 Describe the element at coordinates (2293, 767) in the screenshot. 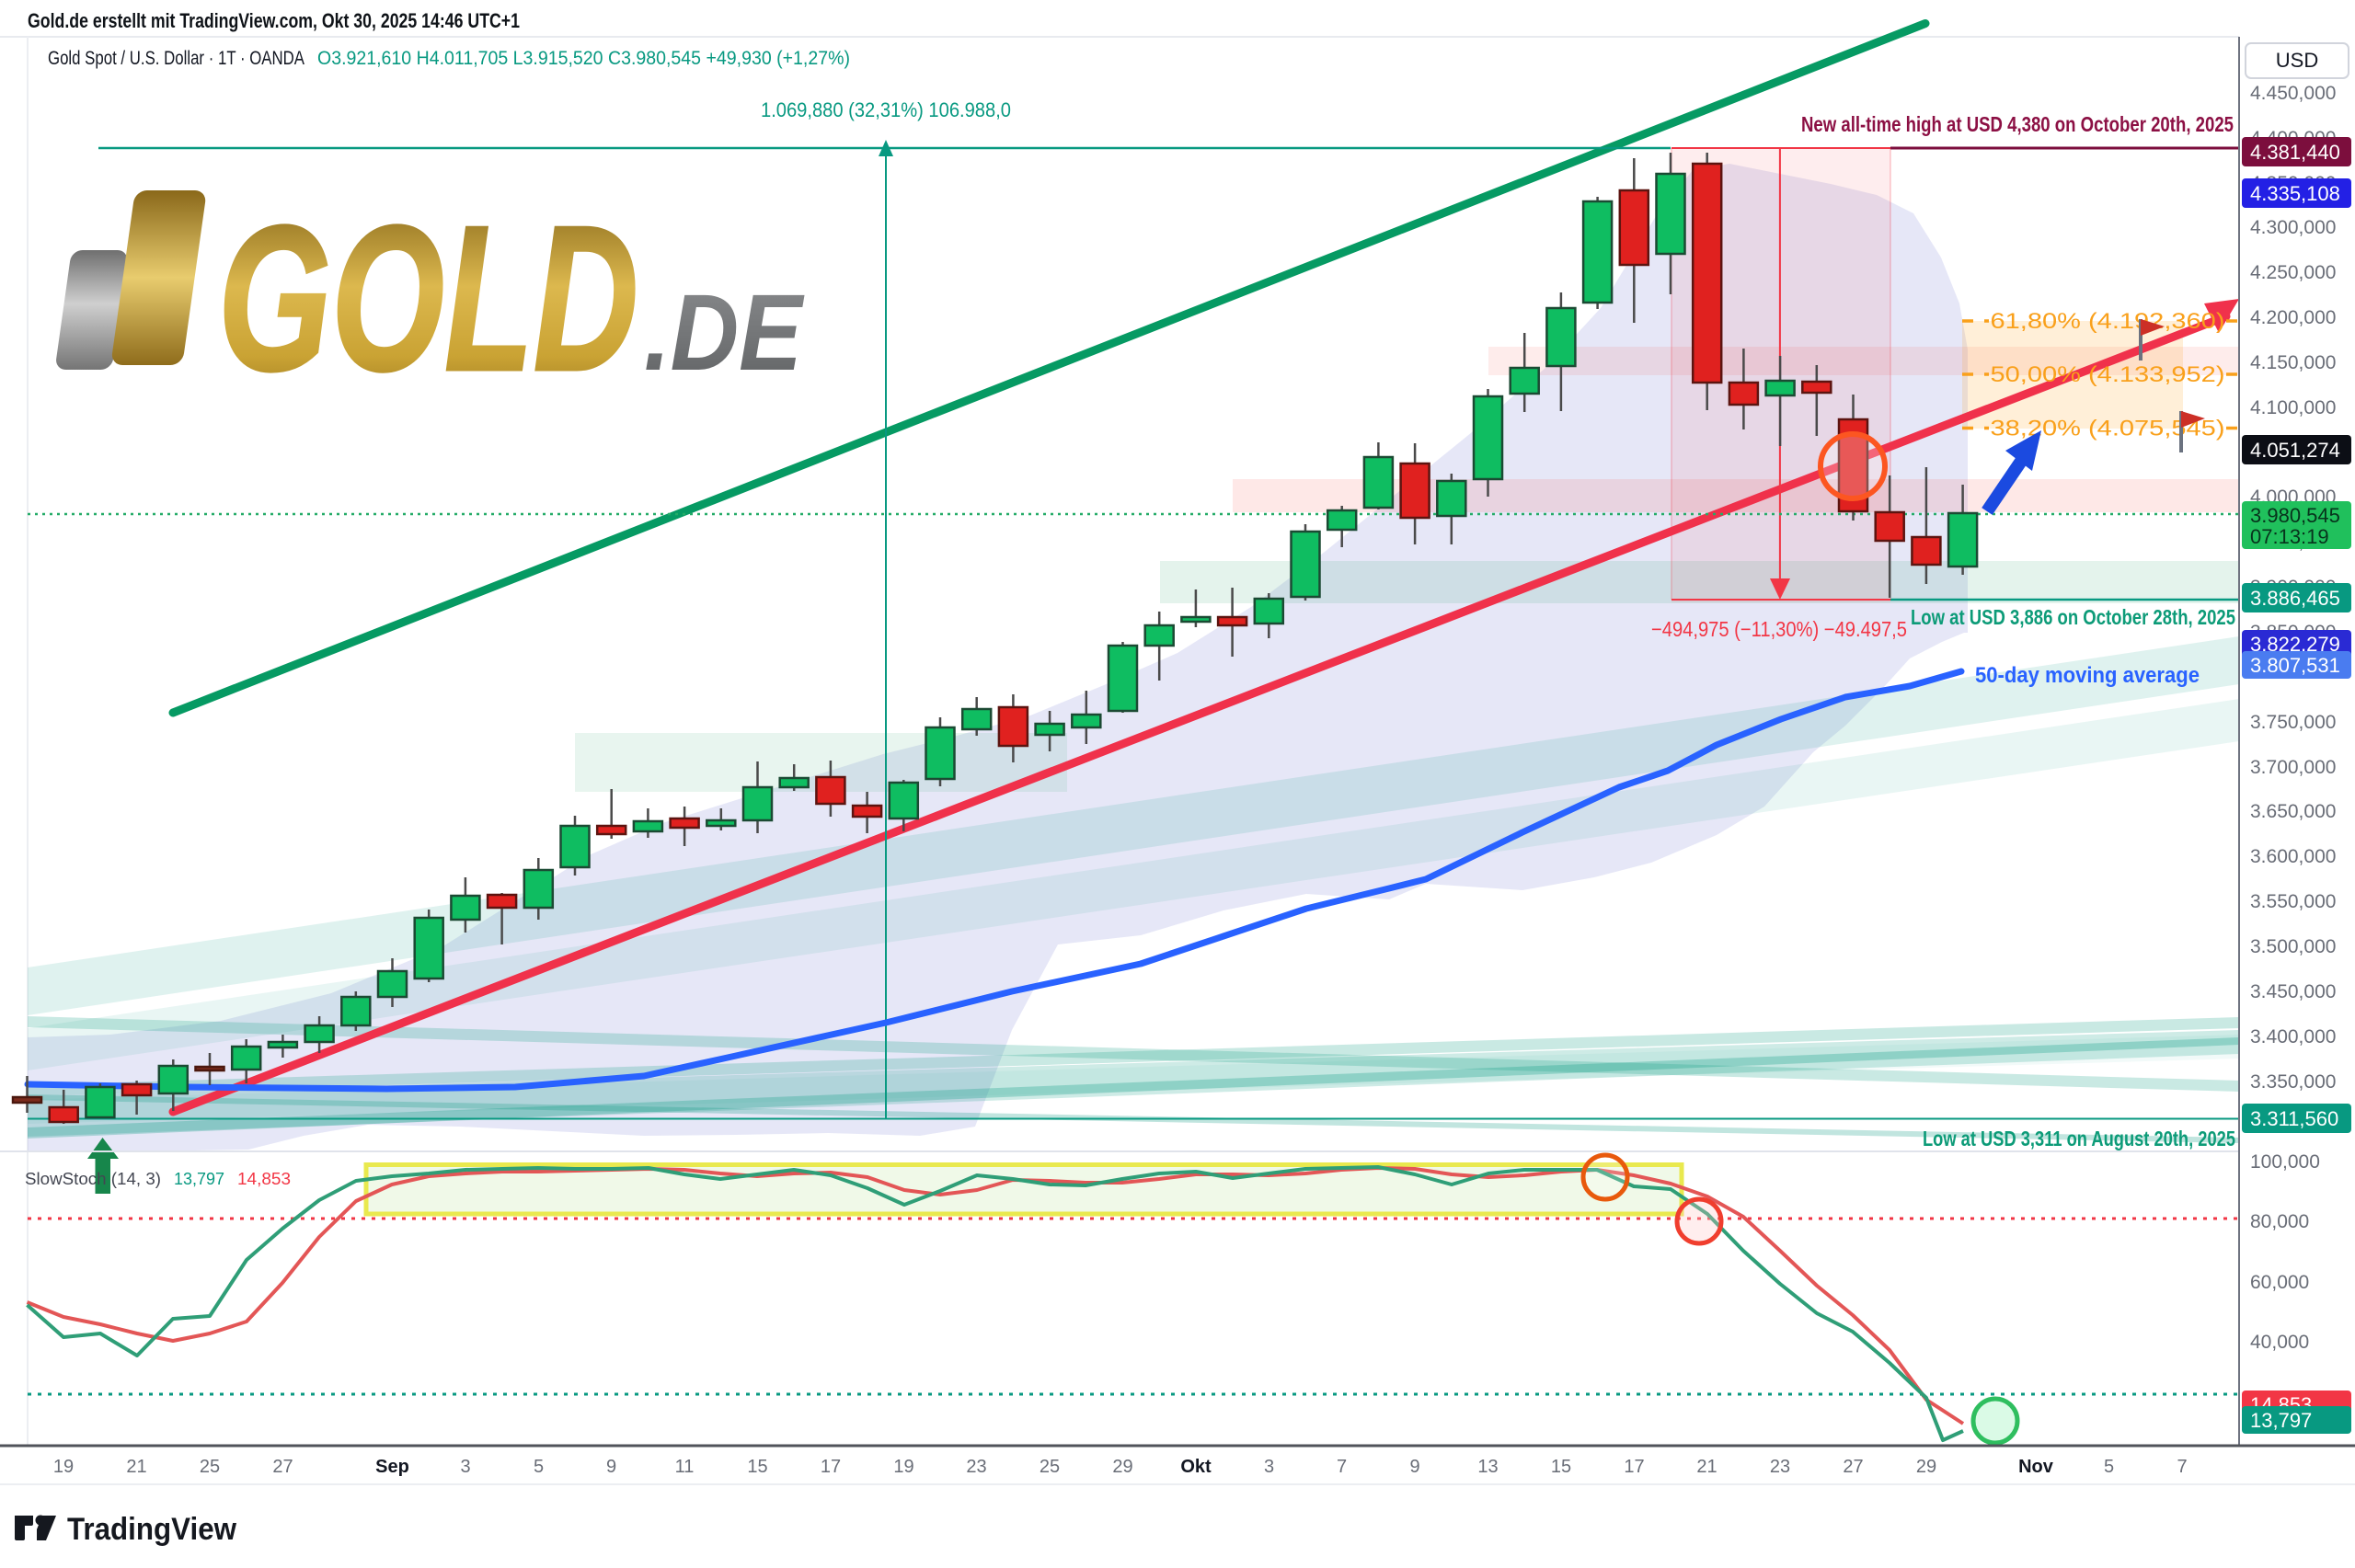

I see `svg-text: 3.700,000` at that location.